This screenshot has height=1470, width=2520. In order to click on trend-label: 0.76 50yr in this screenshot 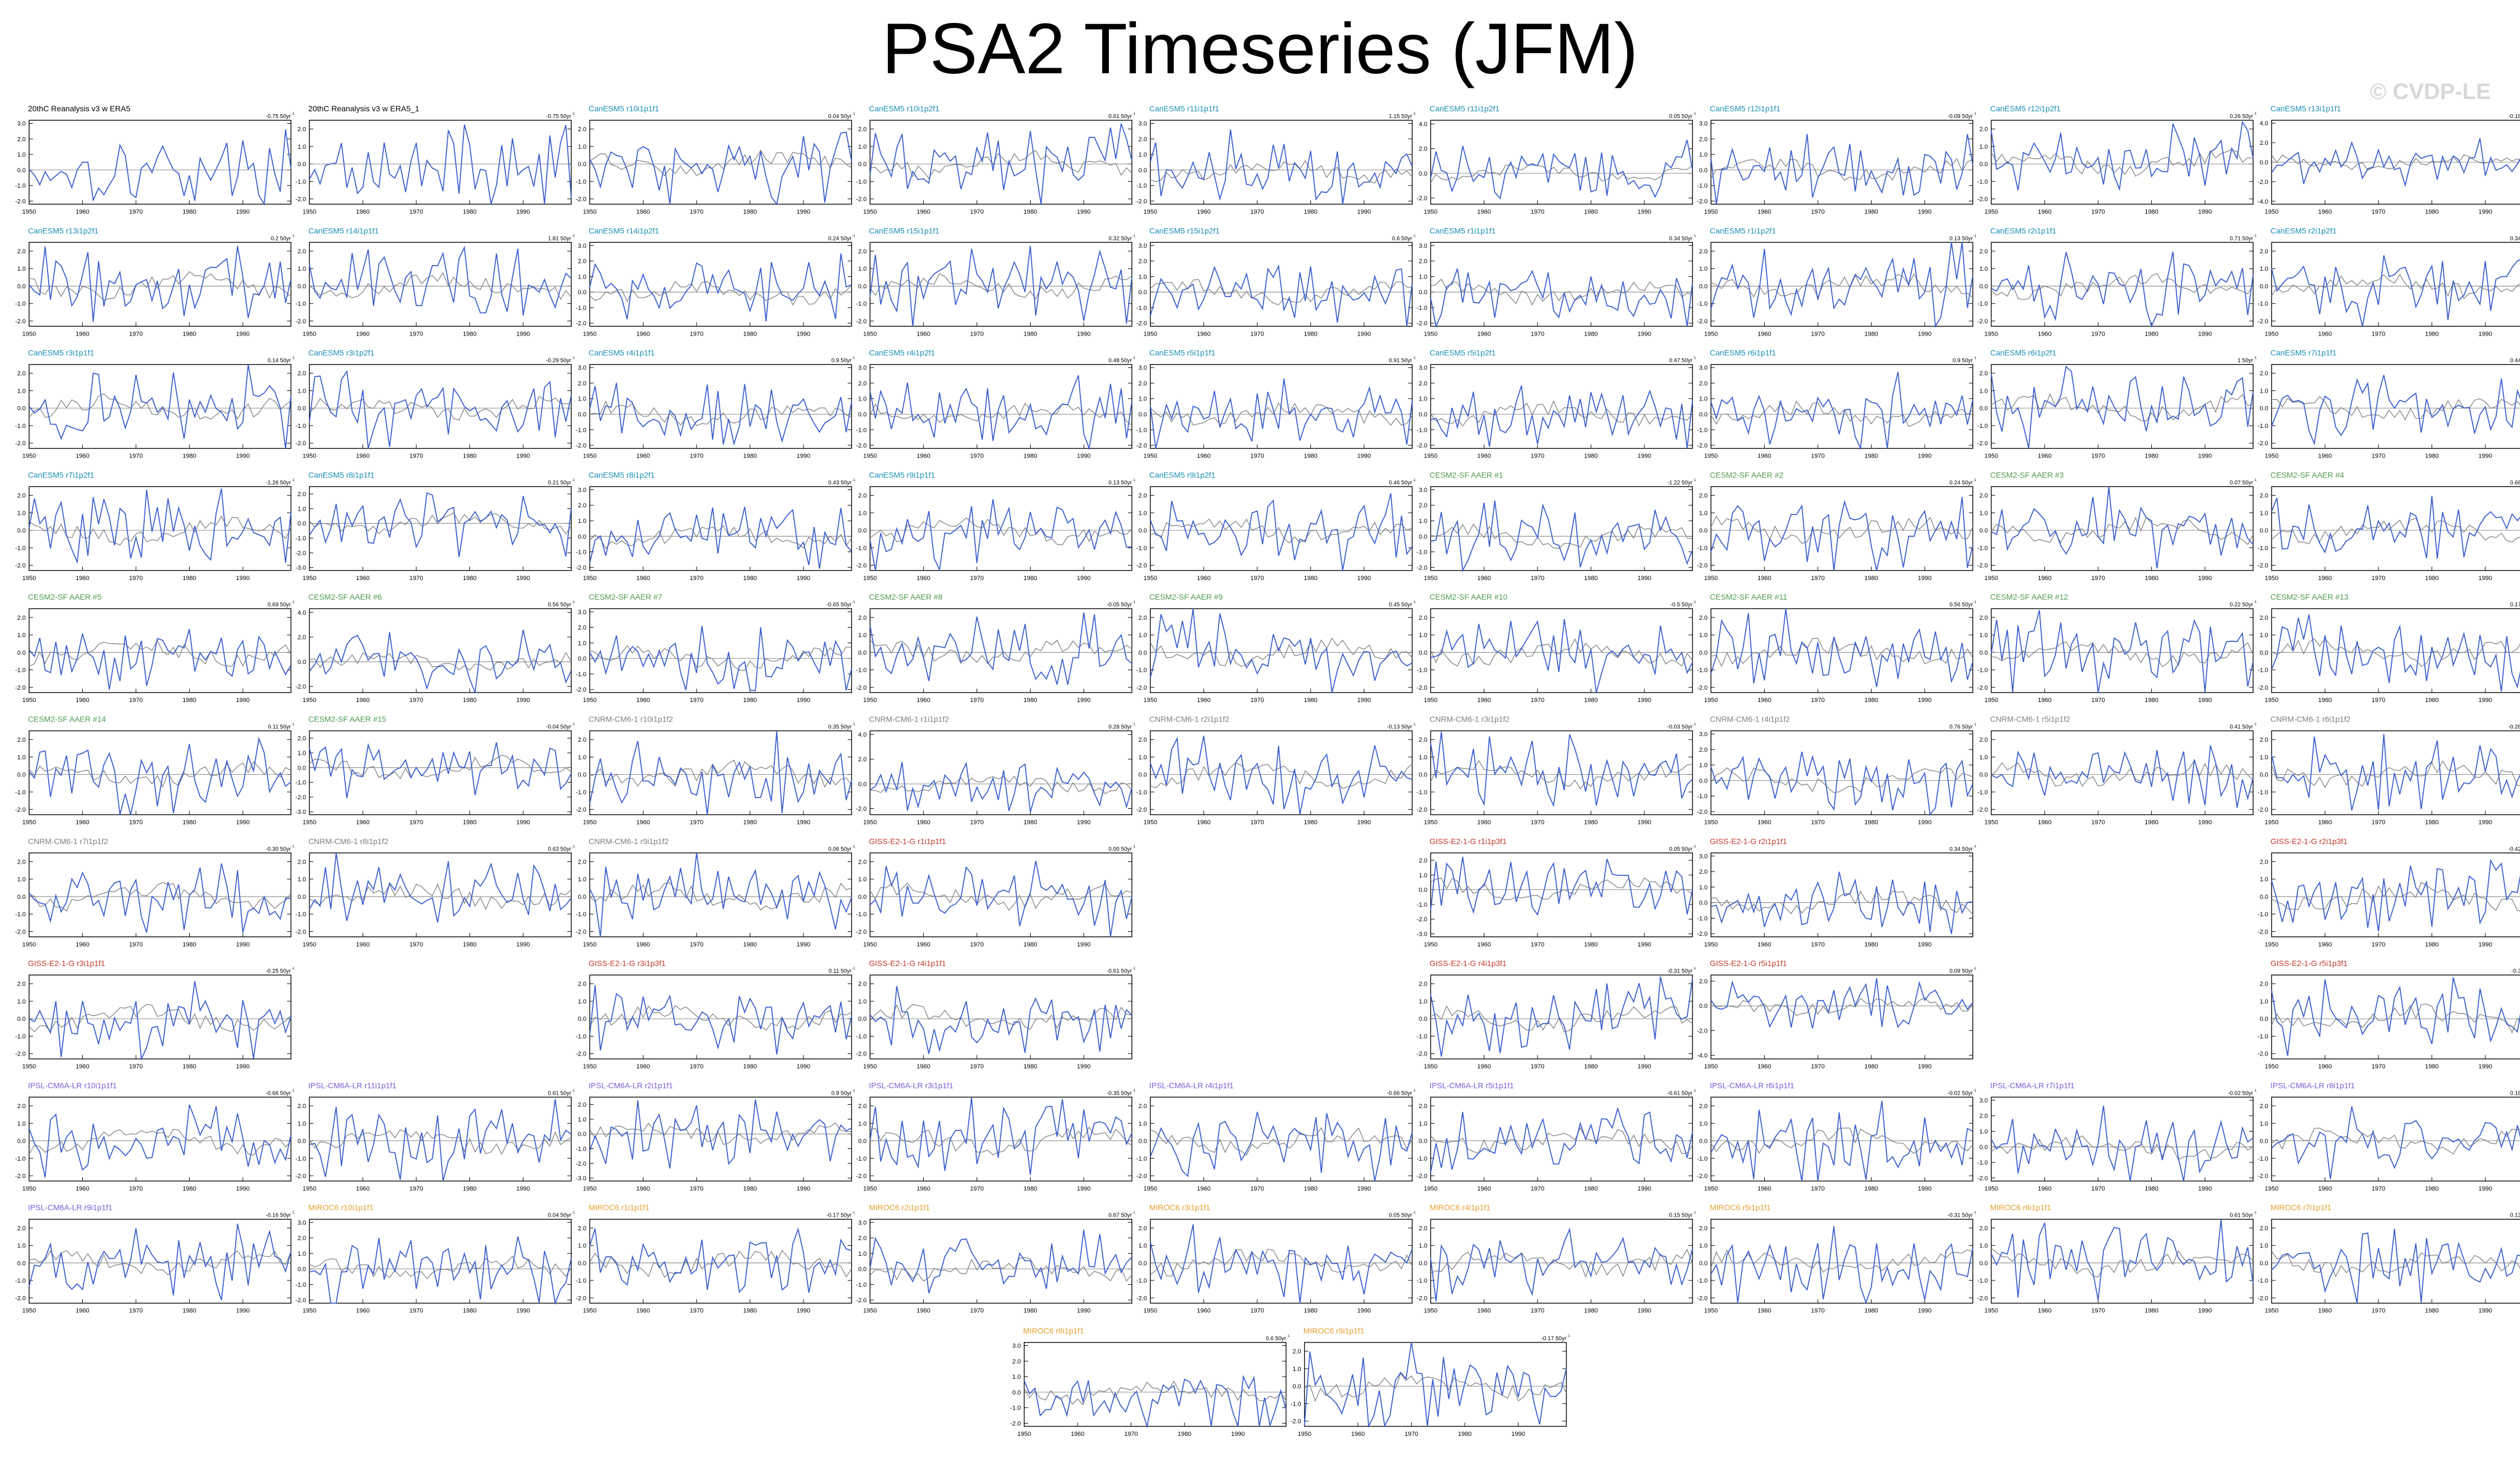, I will do `click(1961, 727)`.